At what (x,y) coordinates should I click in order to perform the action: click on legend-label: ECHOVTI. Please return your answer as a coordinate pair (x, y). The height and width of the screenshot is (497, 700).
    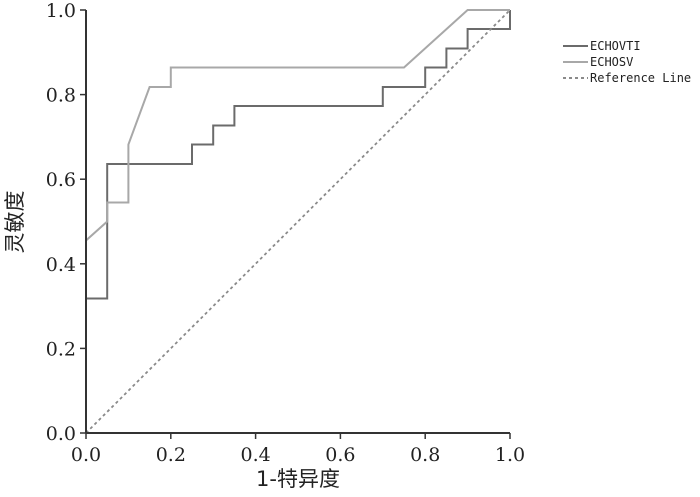
    Looking at the image, I should click on (615, 46).